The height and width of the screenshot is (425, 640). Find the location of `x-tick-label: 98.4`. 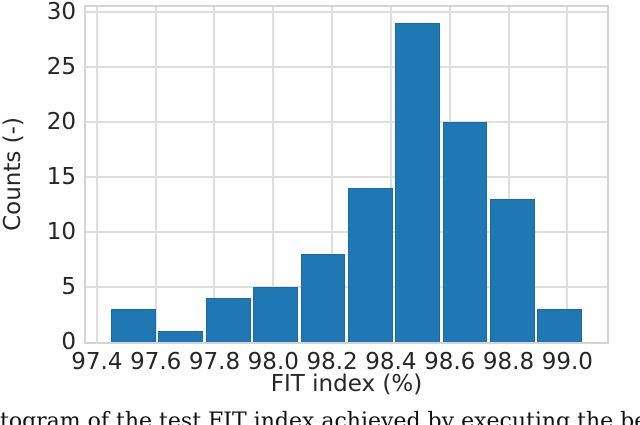

x-tick-label: 98.4 is located at coordinates (391, 362).